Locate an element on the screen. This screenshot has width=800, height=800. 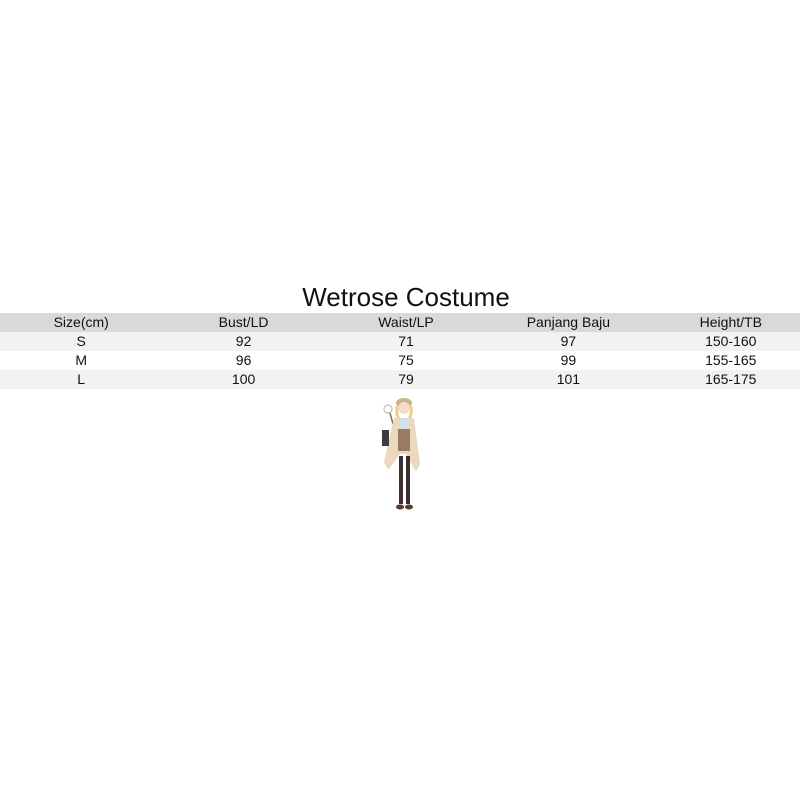
table-cell: 96 is located at coordinates (243, 360).